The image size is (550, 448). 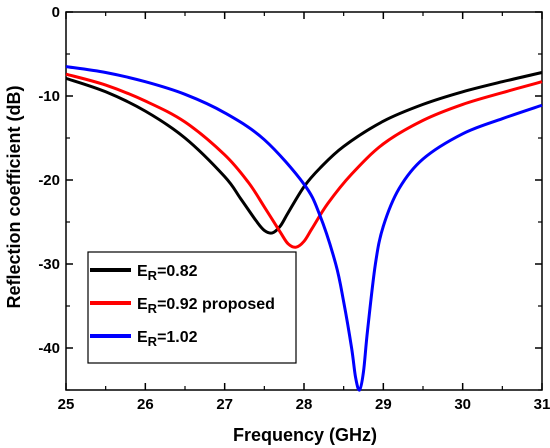 What do you see at coordinates (167, 339) in the screenshot?
I see `legend-label-3: ER=1.02` at bounding box center [167, 339].